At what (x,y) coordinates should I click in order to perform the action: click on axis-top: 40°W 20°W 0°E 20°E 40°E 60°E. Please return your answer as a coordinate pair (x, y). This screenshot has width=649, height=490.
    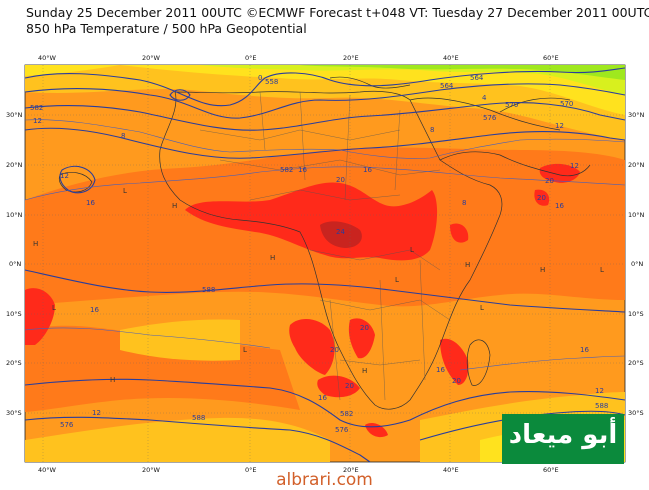
    Looking at the image, I should click on (298, 58).